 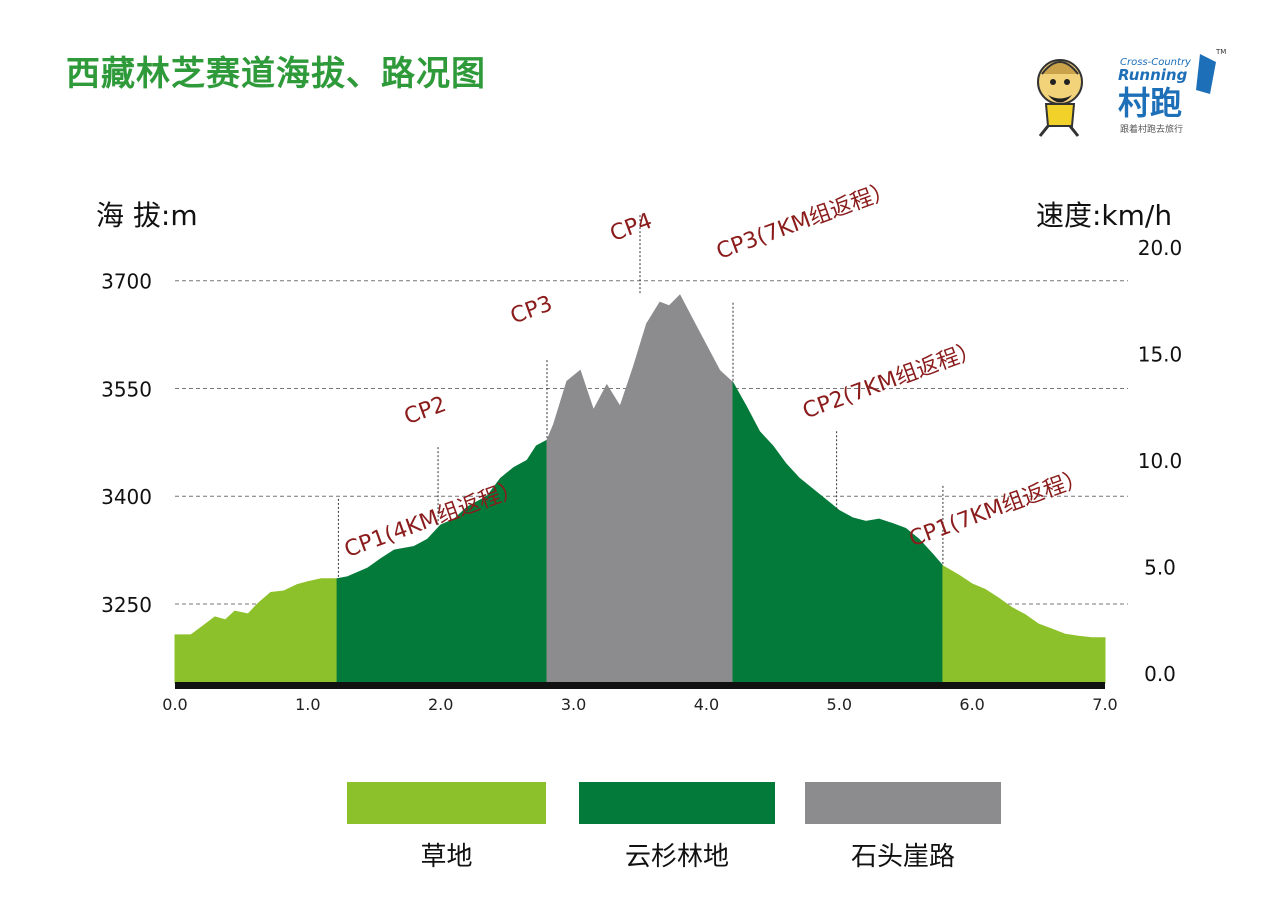 What do you see at coordinates (126, 282) in the screenshot?
I see `y-tick-label: 3700` at bounding box center [126, 282].